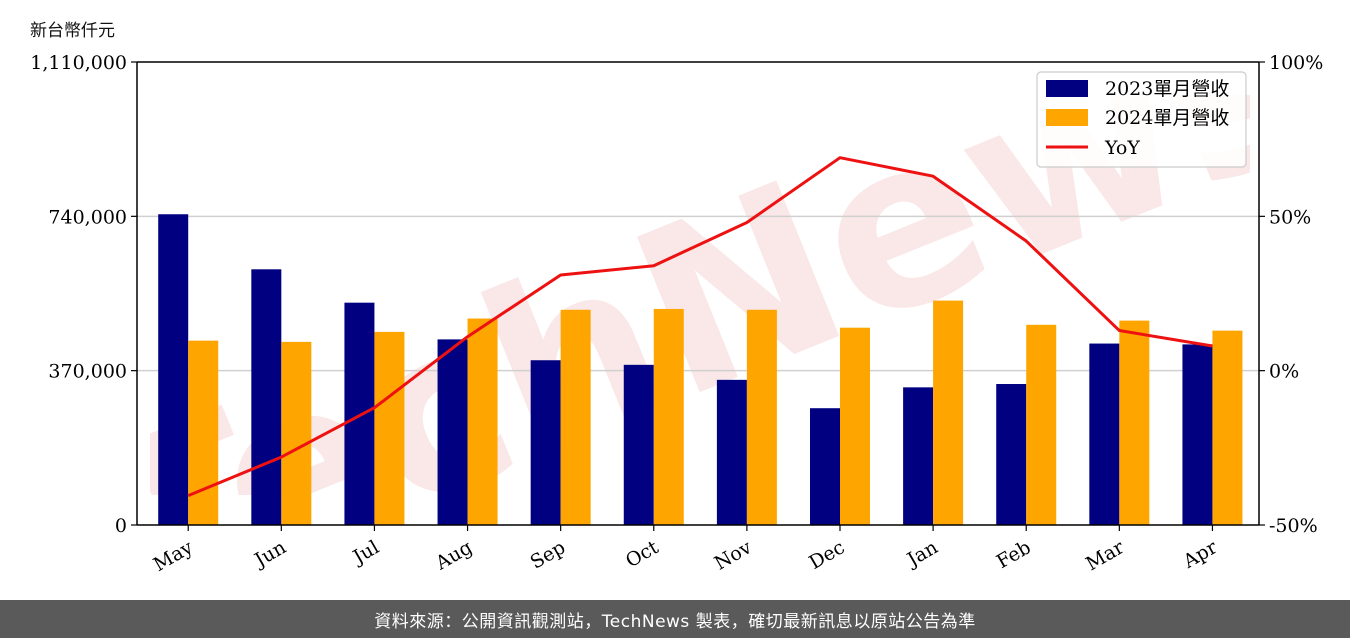 This screenshot has width=1350, height=638. I want to click on x-tick-label: Oct, so click(642, 554).